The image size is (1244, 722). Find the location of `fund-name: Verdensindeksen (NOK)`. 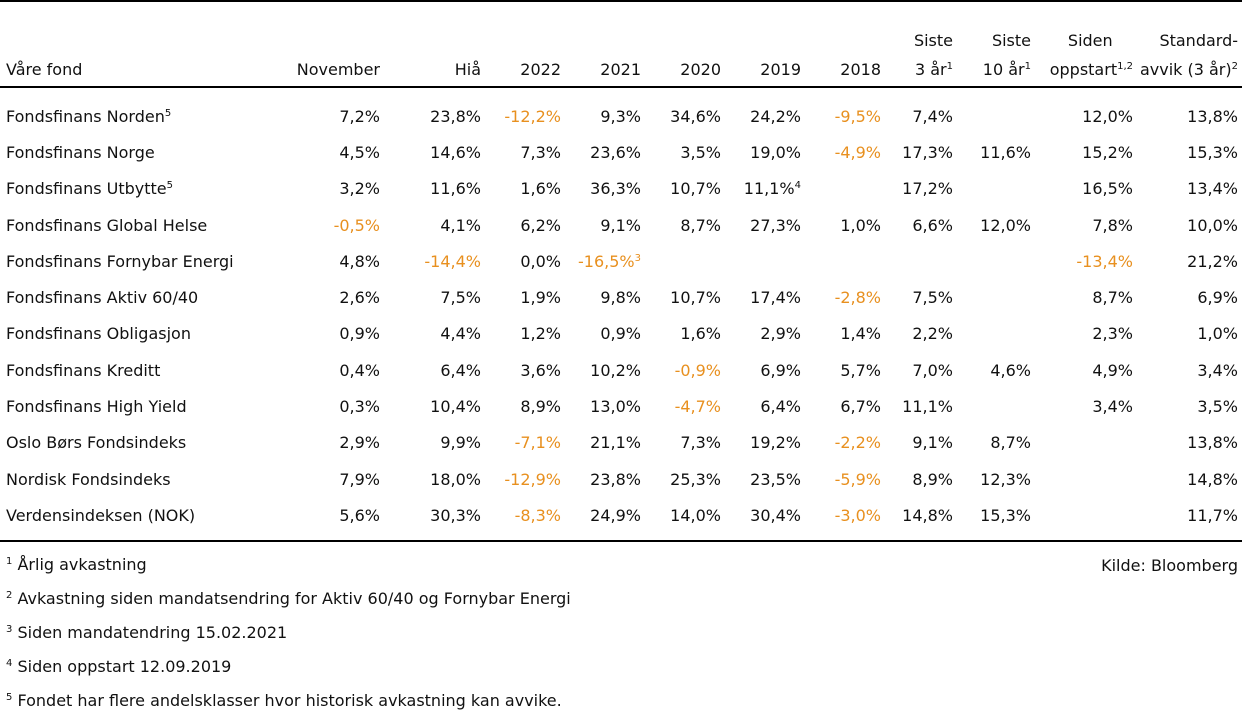

fund-name: Verdensindeksen (NOK) is located at coordinates (101, 515).